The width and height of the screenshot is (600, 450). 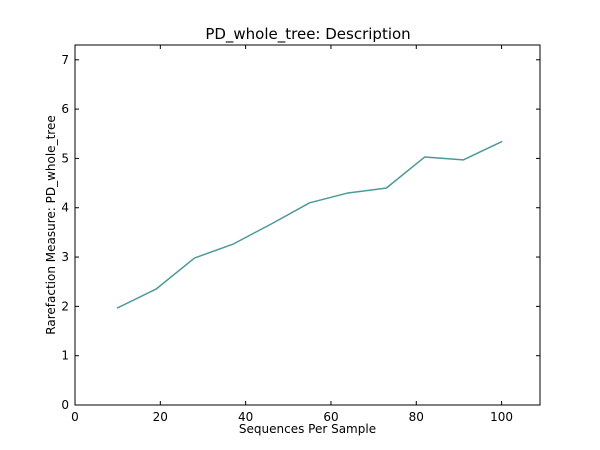 What do you see at coordinates (65, 158) in the screenshot?
I see `y-tick-label: 5` at bounding box center [65, 158].